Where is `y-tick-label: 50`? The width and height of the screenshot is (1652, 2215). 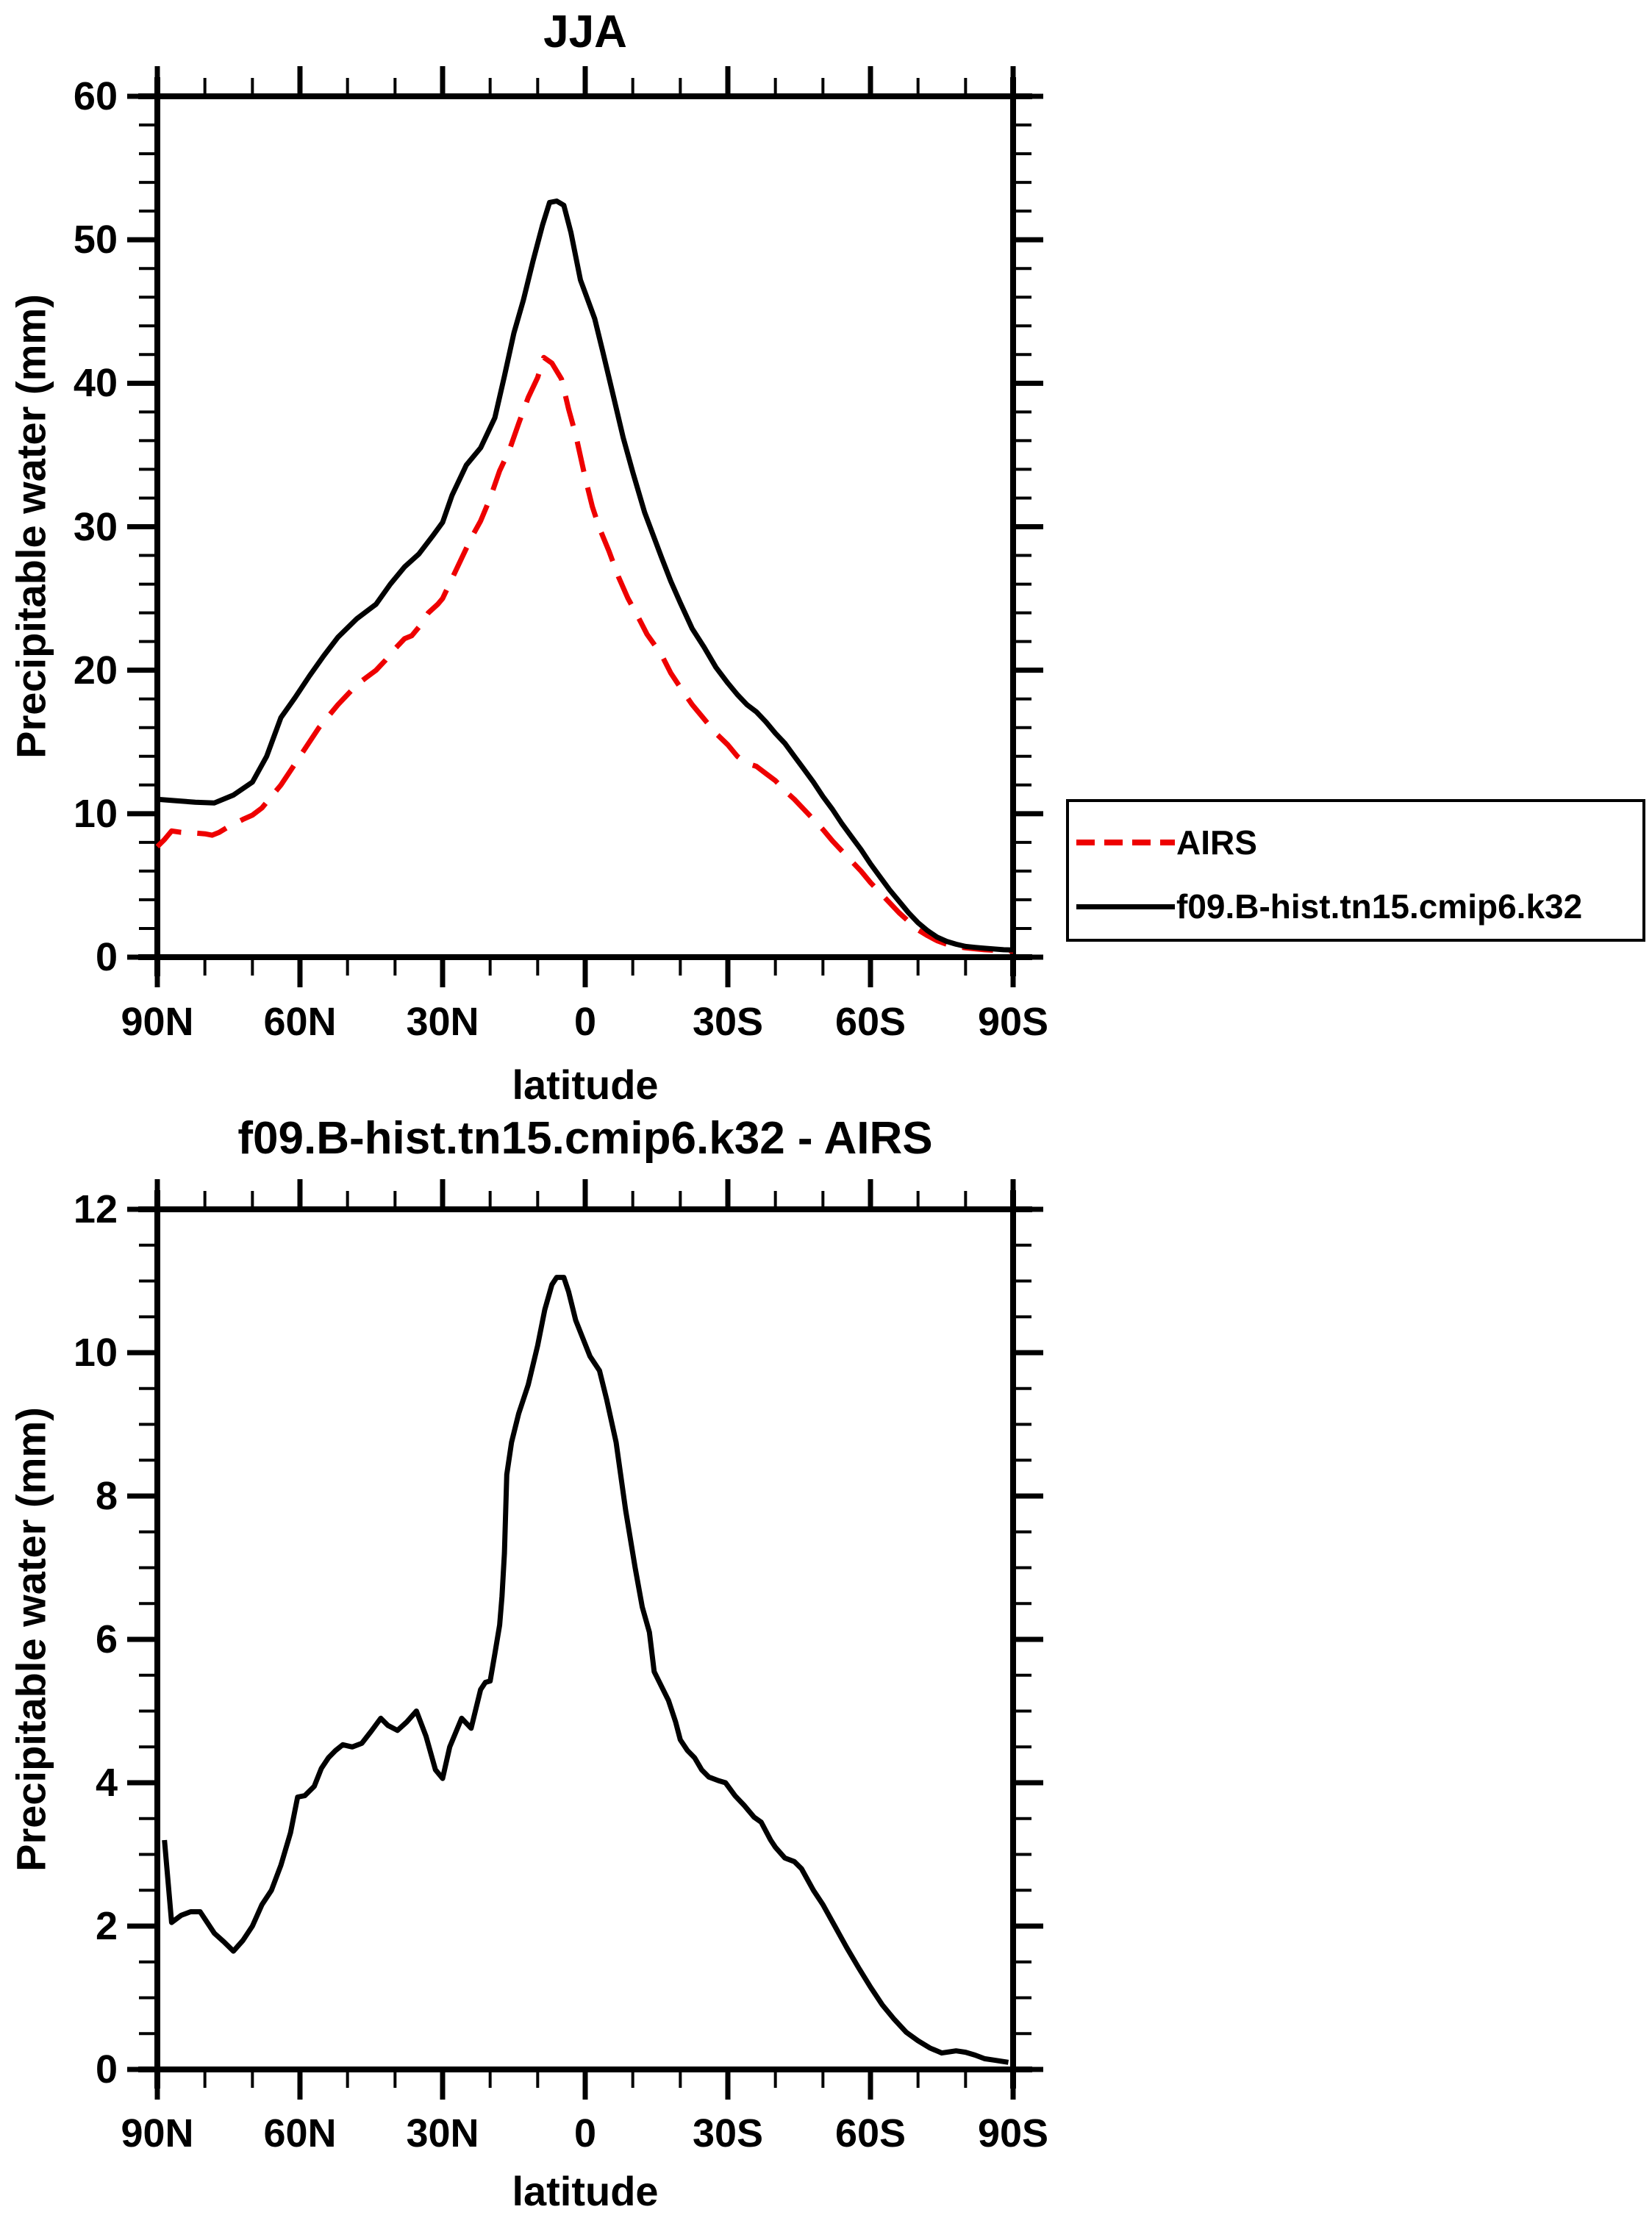 y-tick-label: 50 is located at coordinates (95, 240).